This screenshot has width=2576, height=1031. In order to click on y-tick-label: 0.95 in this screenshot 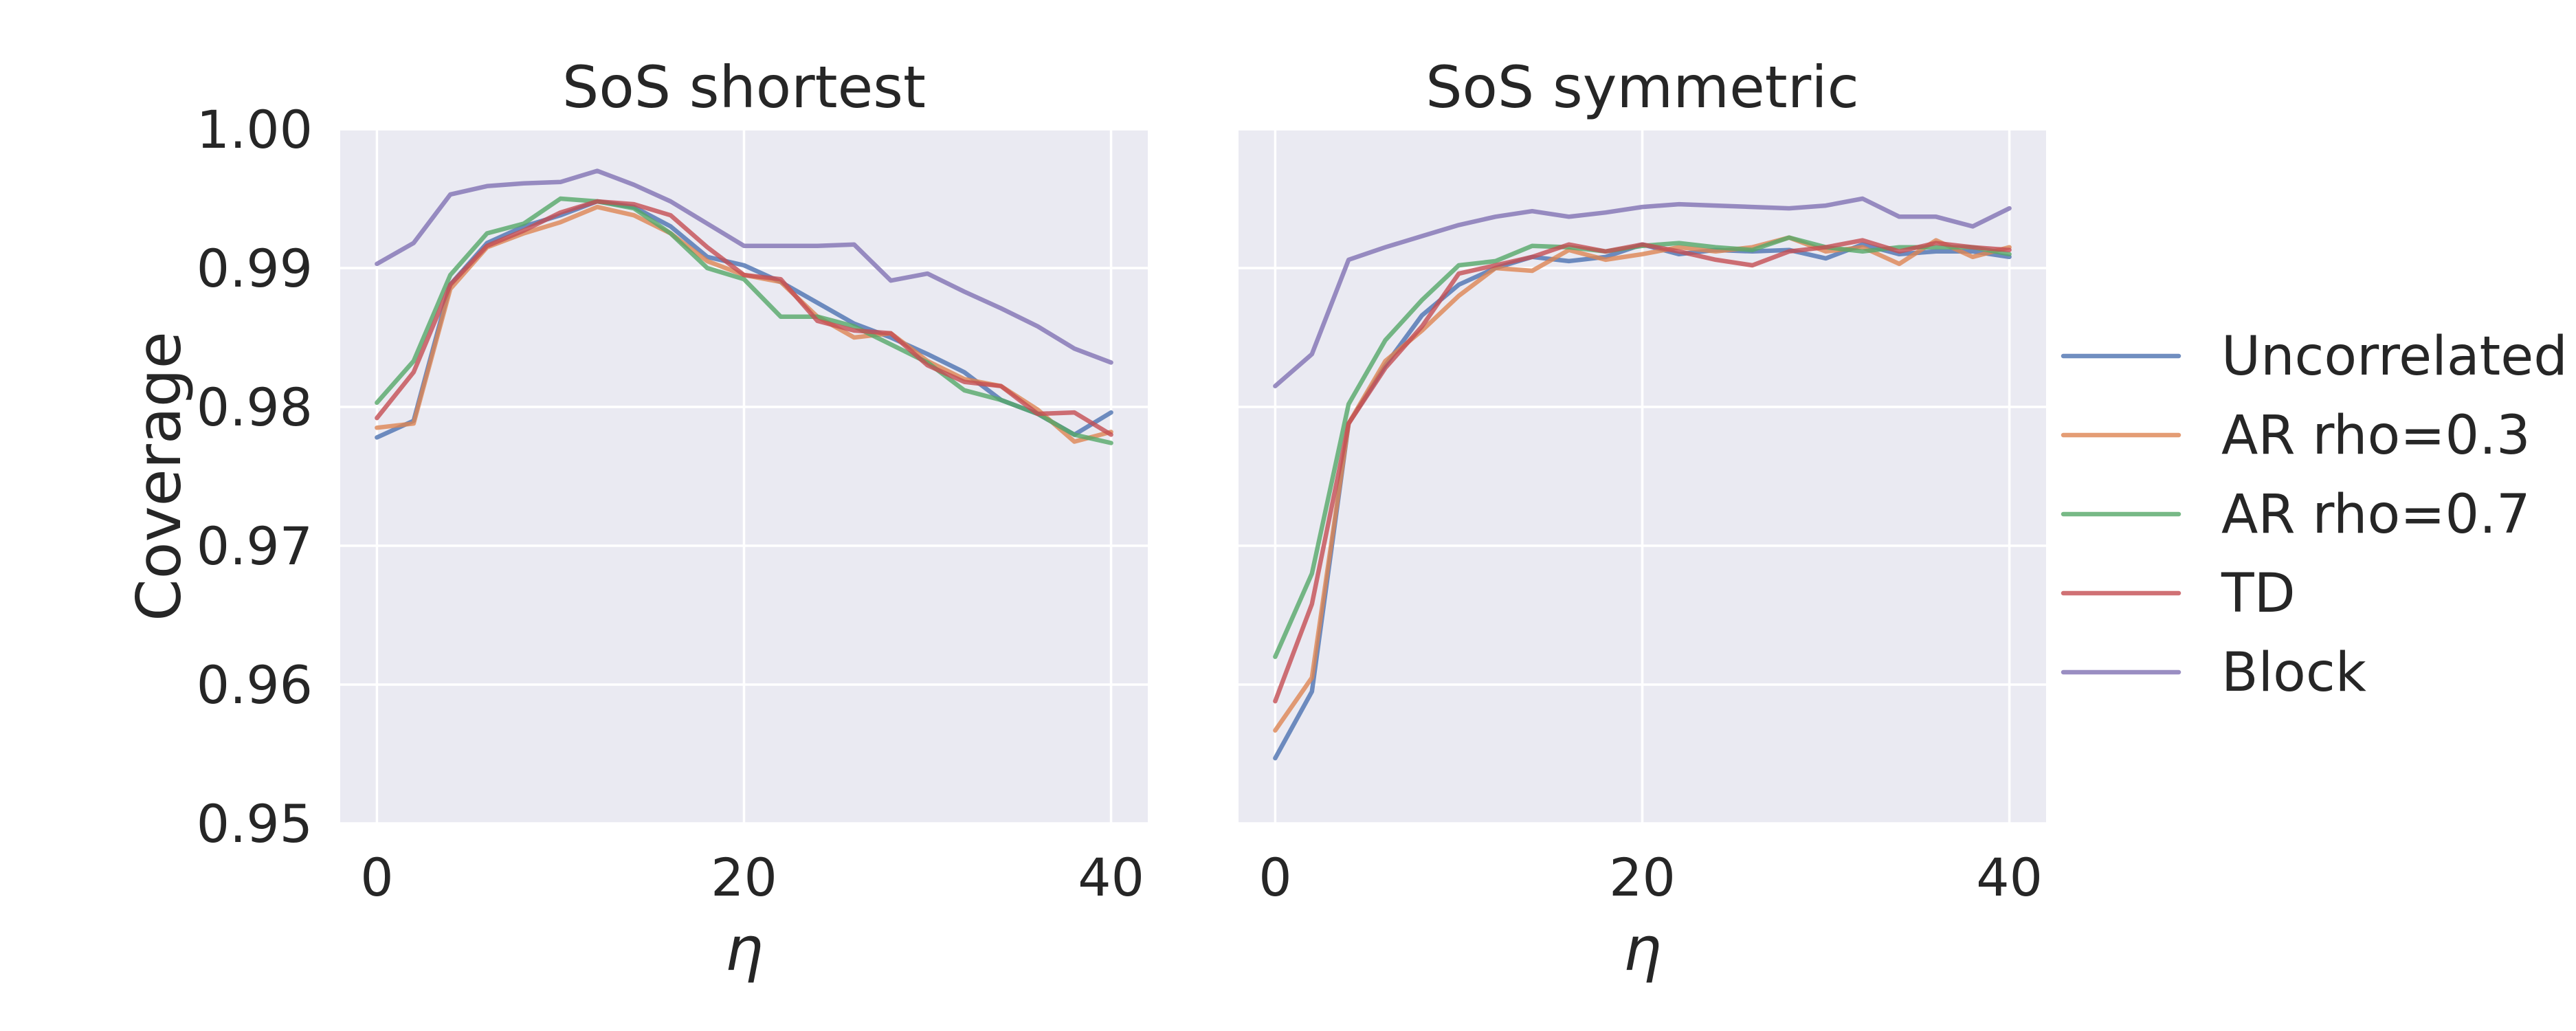, I will do `click(255, 823)`.